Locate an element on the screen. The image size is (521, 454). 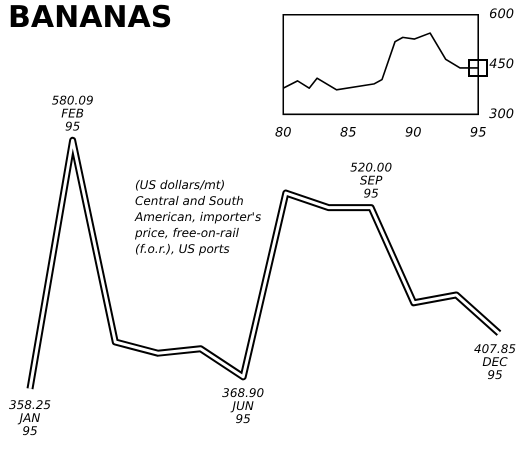
data-label: 580.09 FEB 95 is located at coordinates (73, 113).